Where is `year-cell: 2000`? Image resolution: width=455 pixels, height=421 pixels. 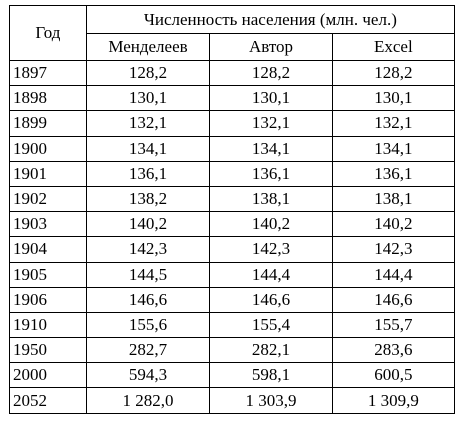
year-cell: 2000 is located at coordinates (48, 375).